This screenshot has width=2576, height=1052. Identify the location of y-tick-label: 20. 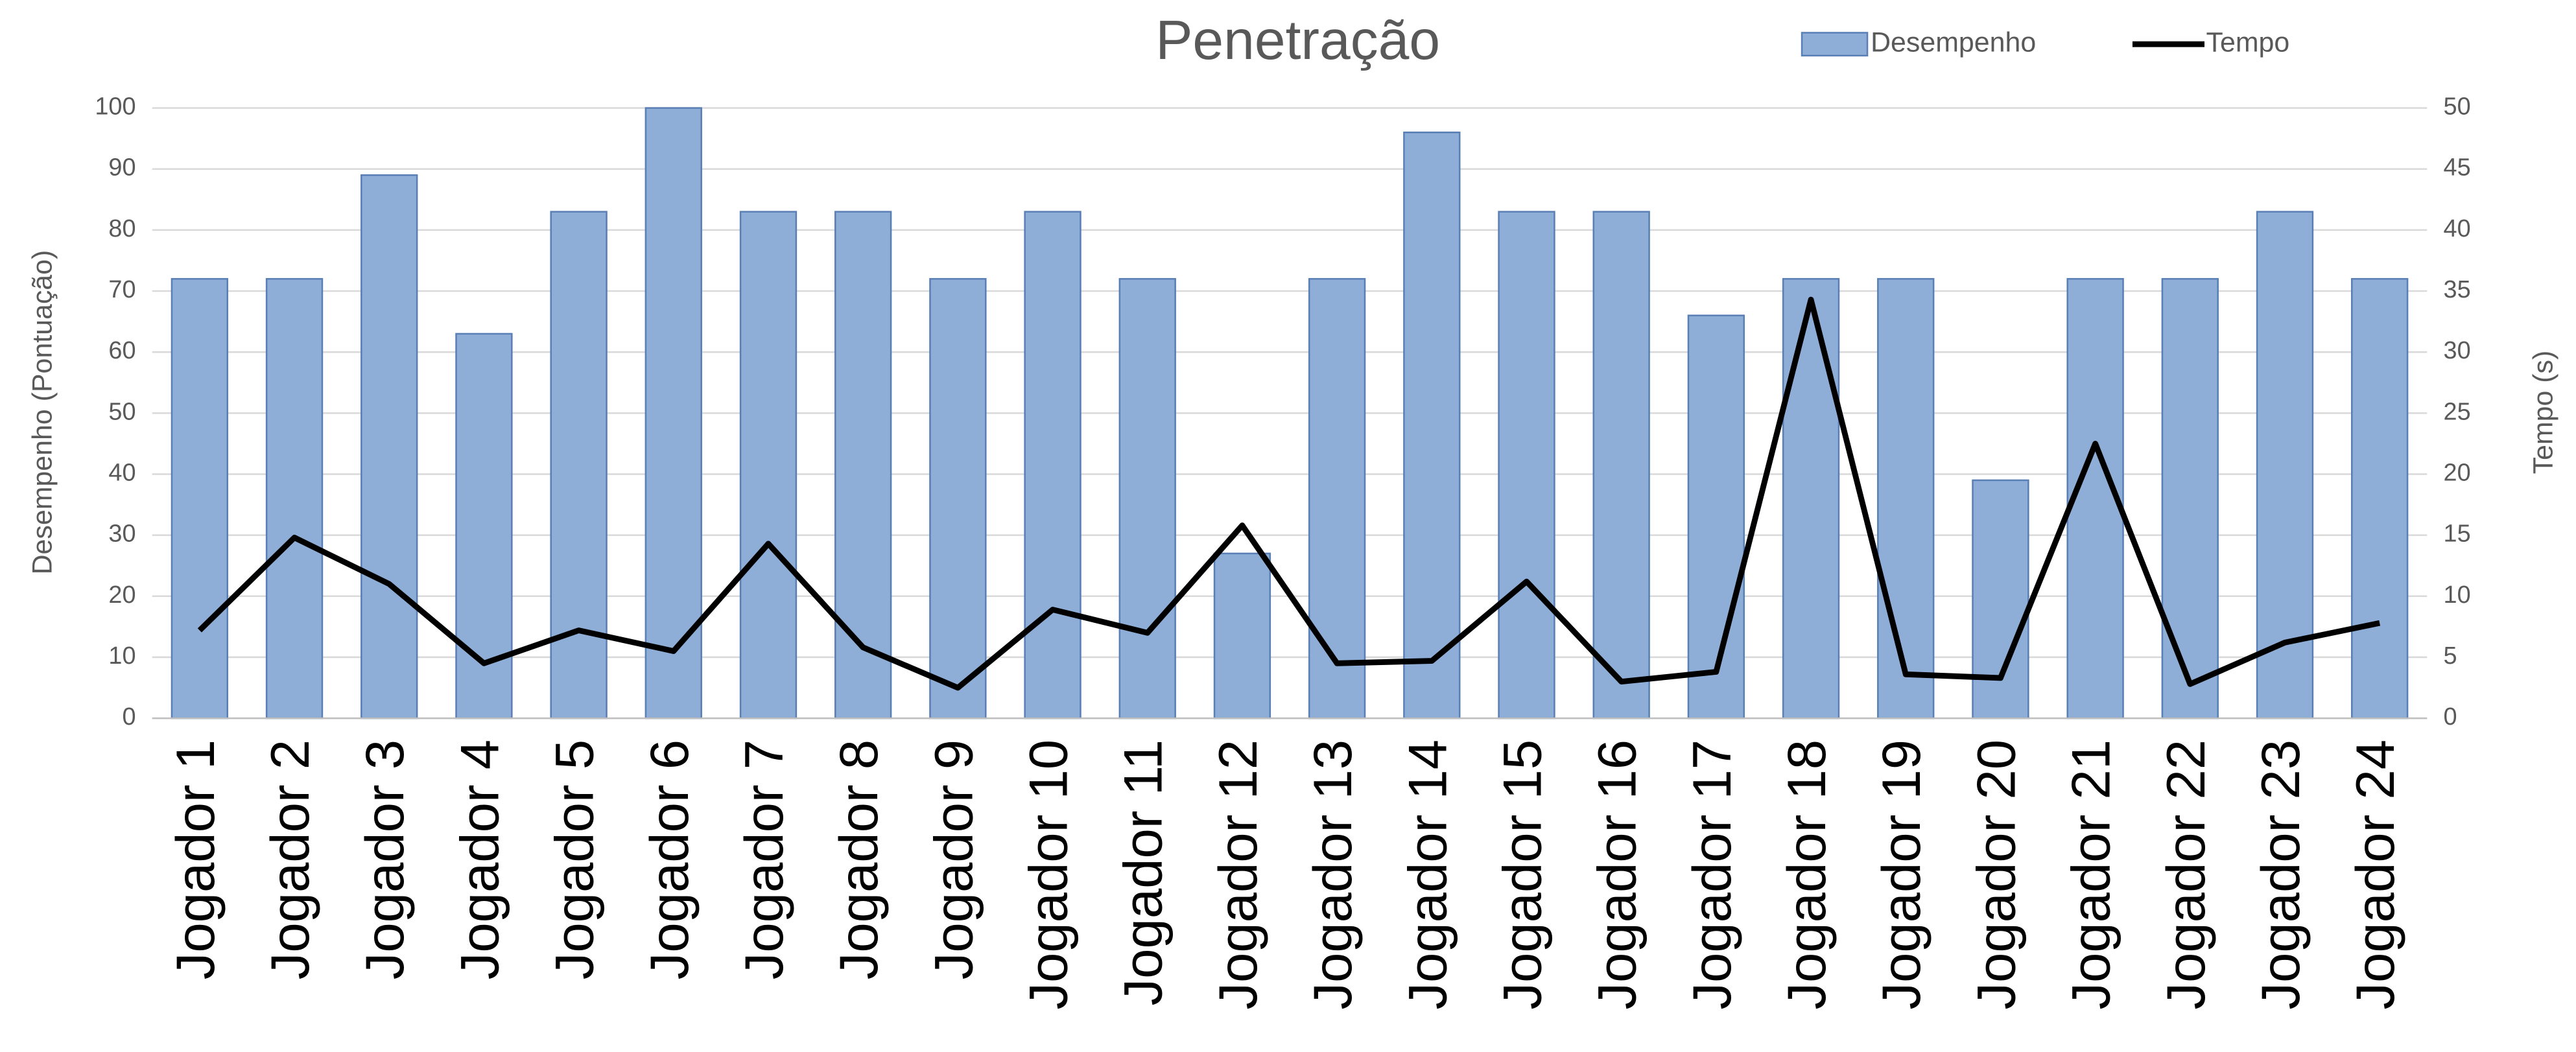
(122, 595).